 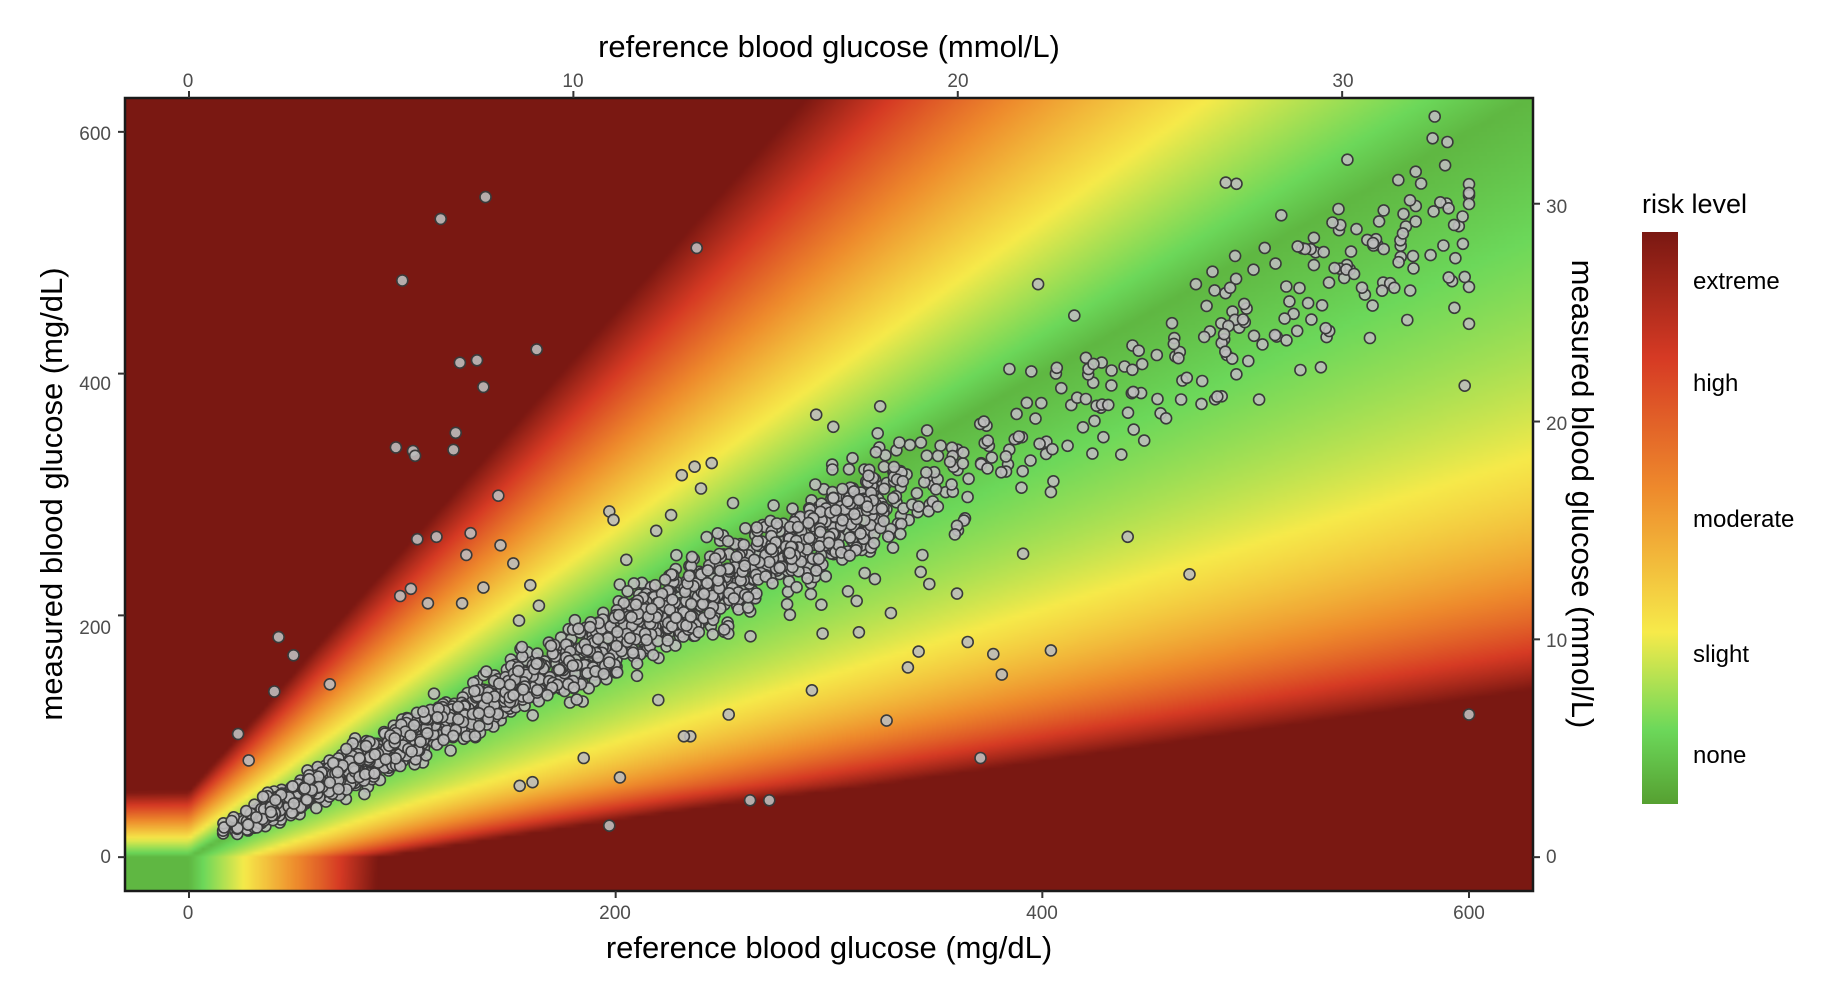 I want to click on y2-axis-title: measured blood glucose (mmol/L), so click(x=1582, y=494).